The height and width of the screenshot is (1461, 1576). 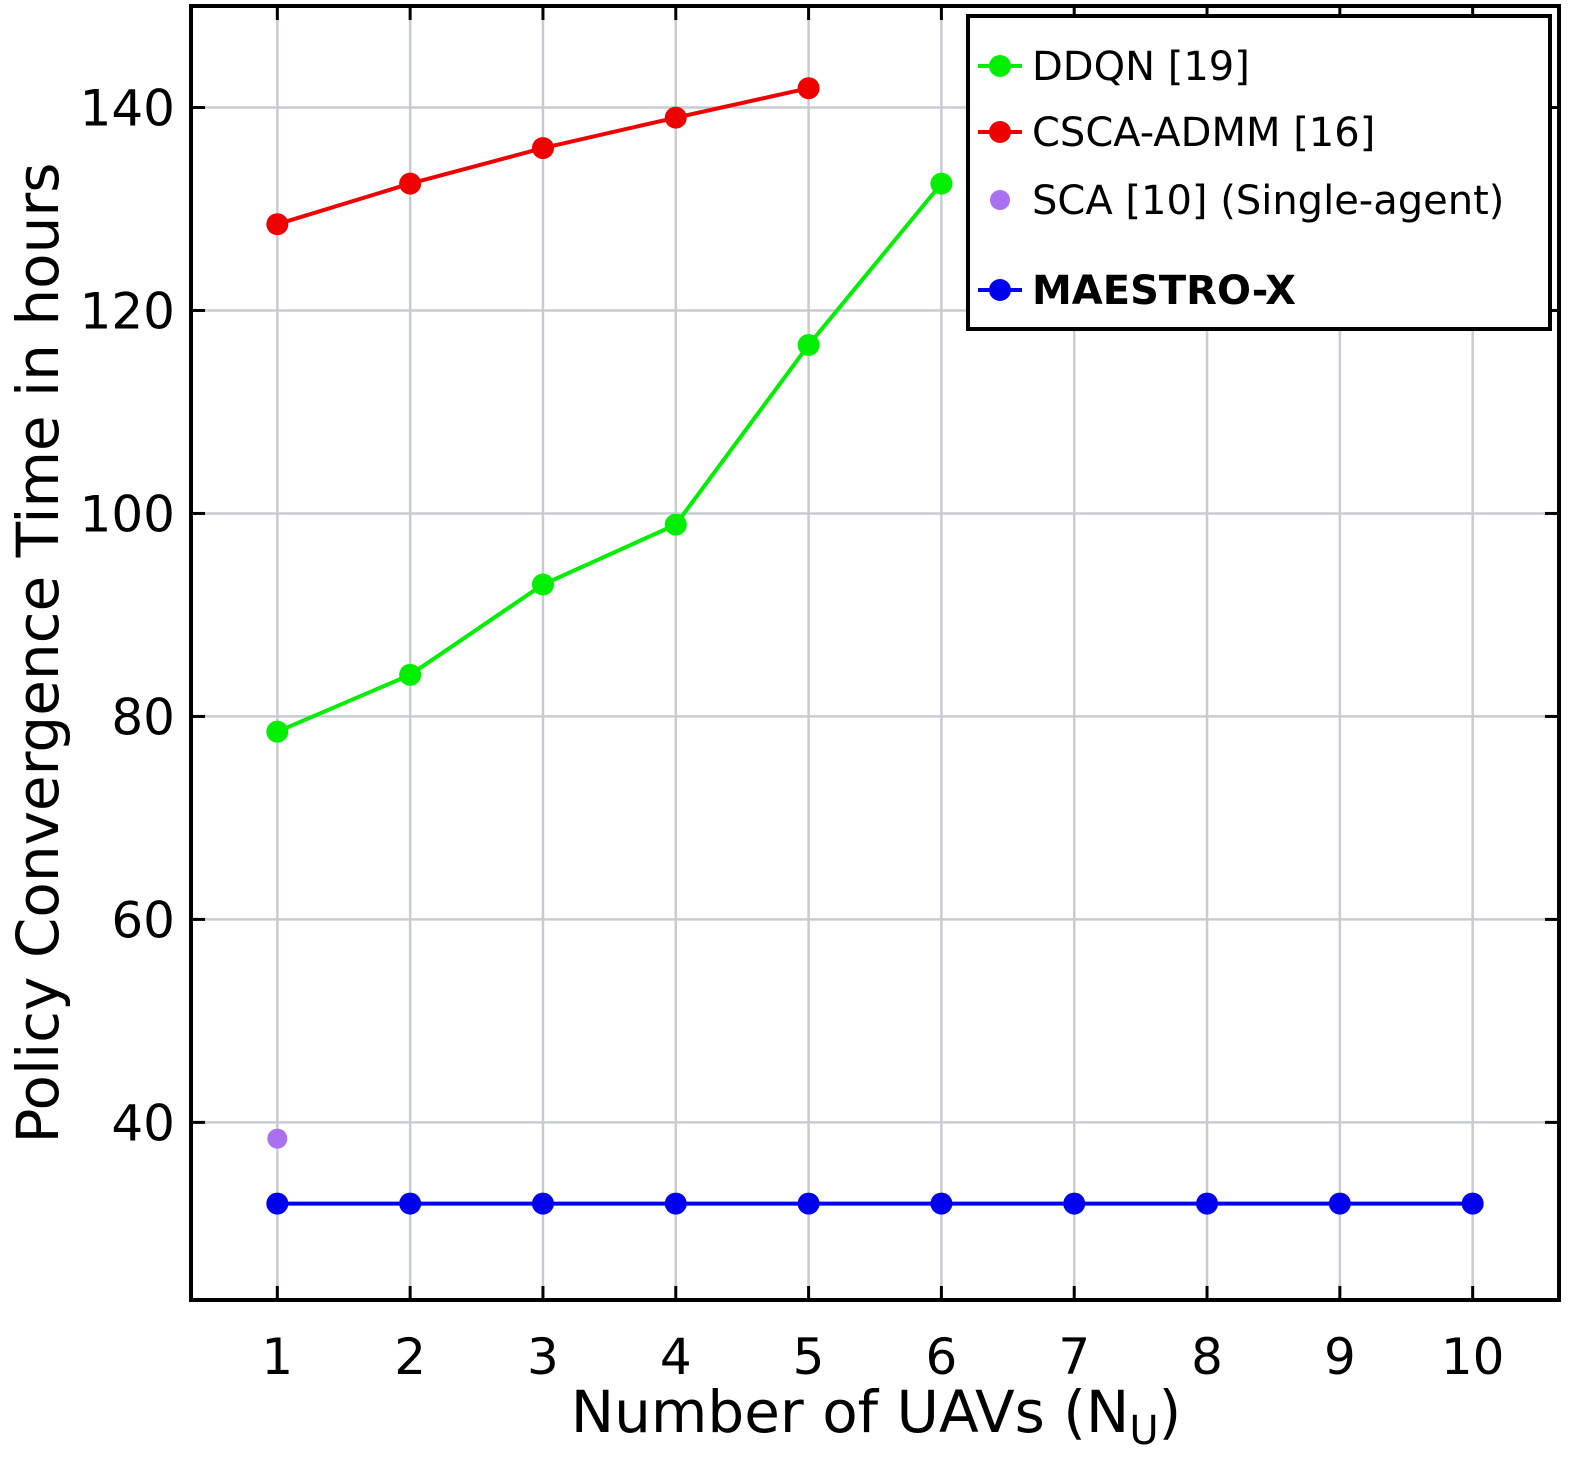 I want to click on x-tick-label: 6, so click(x=942, y=1357).